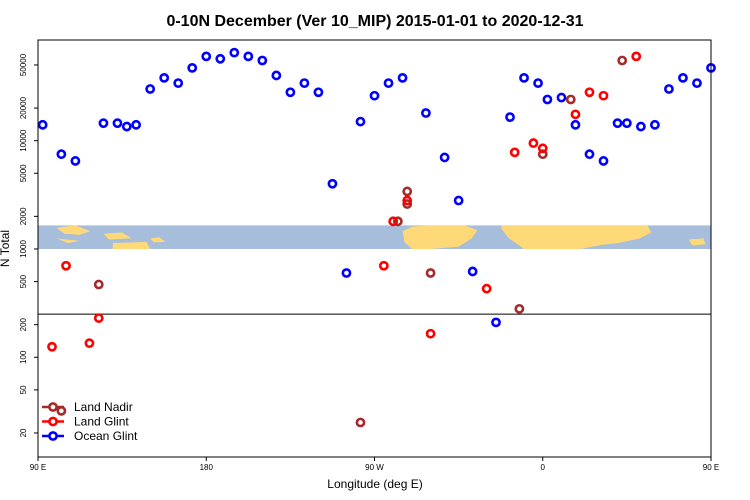 This screenshot has height=500, width=750. What do you see at coordinates (106, 436) in the screenshot?
I see `legend-label-ocean-glint: Ocean Glint` at bounding box center [106, 436].